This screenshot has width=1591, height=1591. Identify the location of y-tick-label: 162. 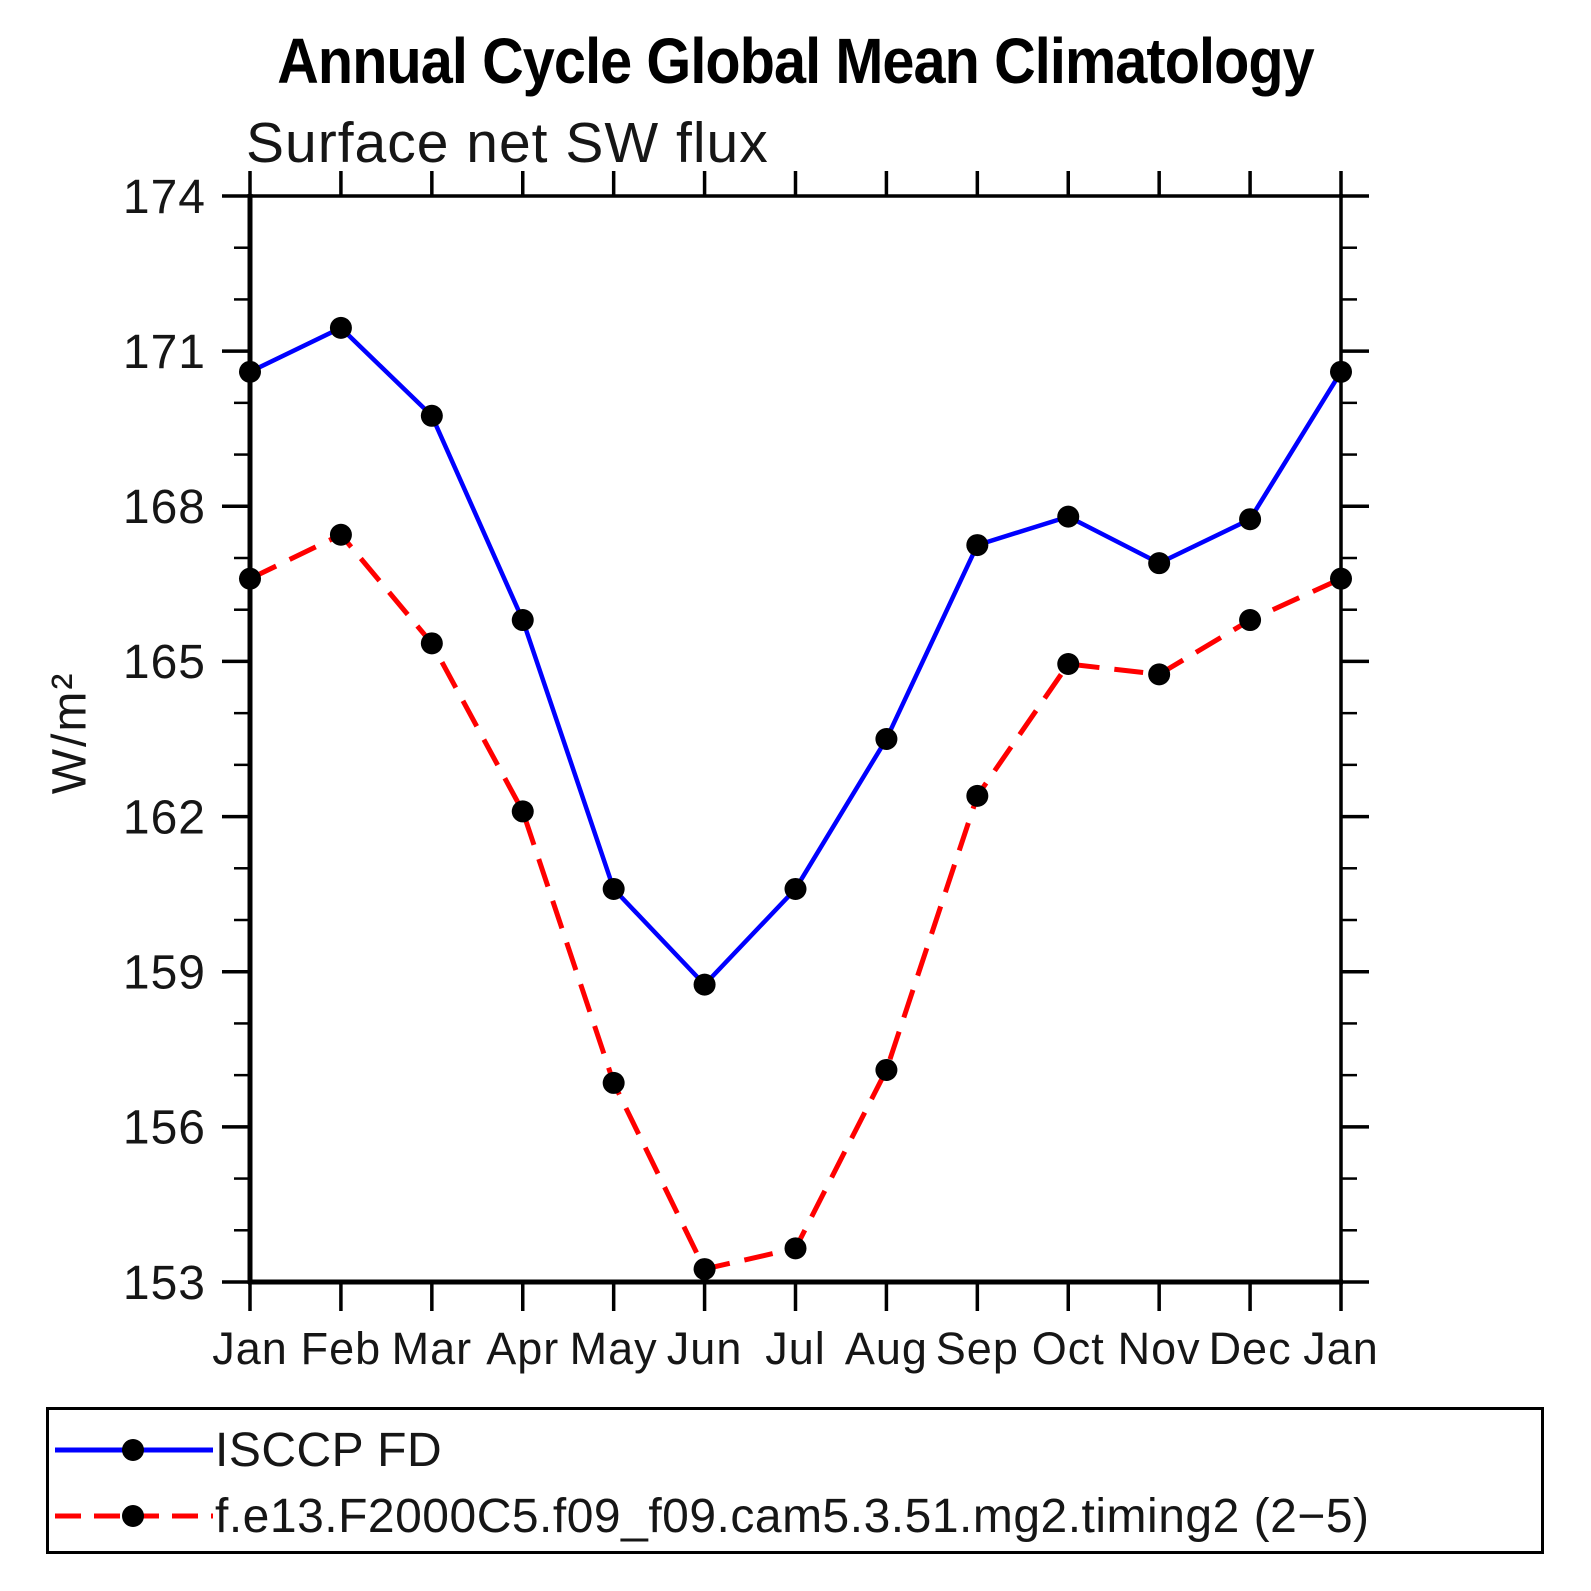
(164, 817).